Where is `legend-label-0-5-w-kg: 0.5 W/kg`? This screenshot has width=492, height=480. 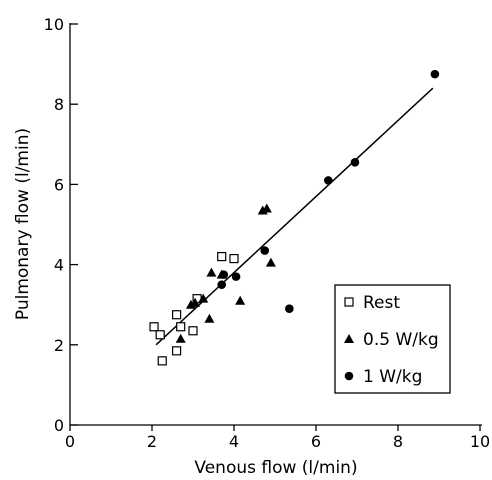 legend-label-0-5-w-kg: 0.5 W/kg is located at coordinates (401, 340).